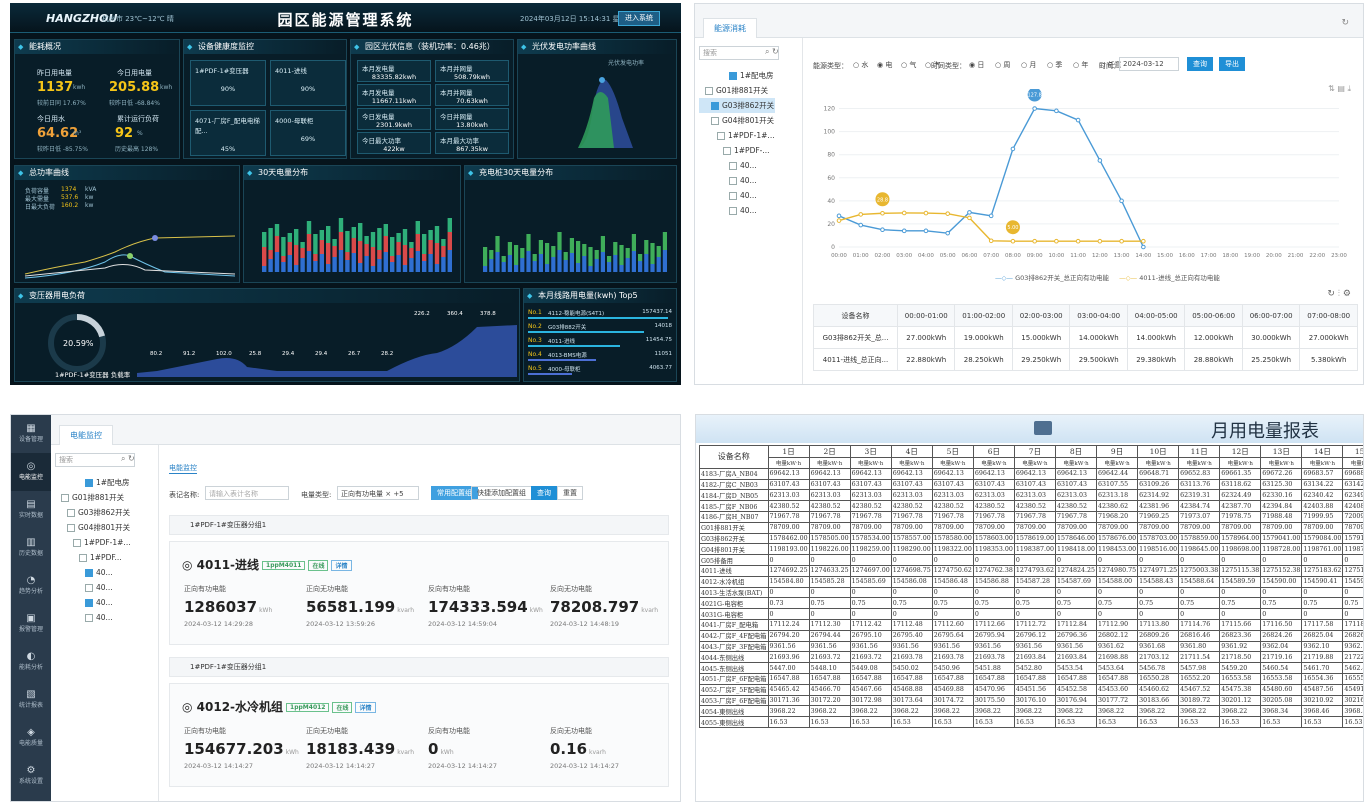 This screenshot has height=808, width=1371. Describe the element at coordinates (501, 493) in the screenshot. I see `quick-add-button: 快捷添加配置组` at that location.